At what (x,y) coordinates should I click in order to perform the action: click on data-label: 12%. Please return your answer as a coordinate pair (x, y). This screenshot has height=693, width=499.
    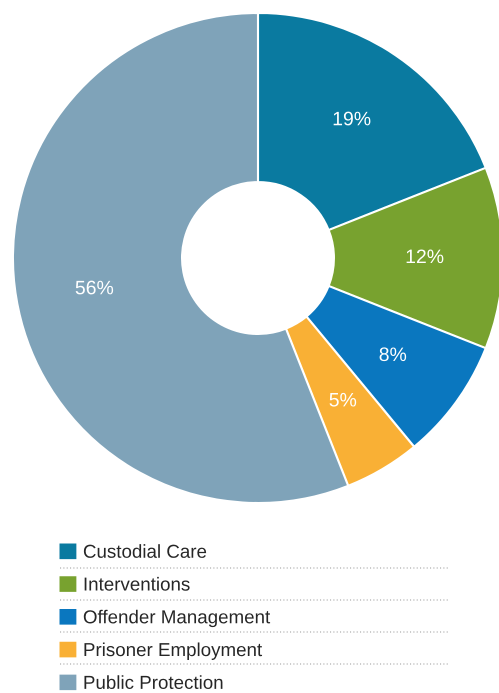
    Looking at the image, I should click on (425, 256).